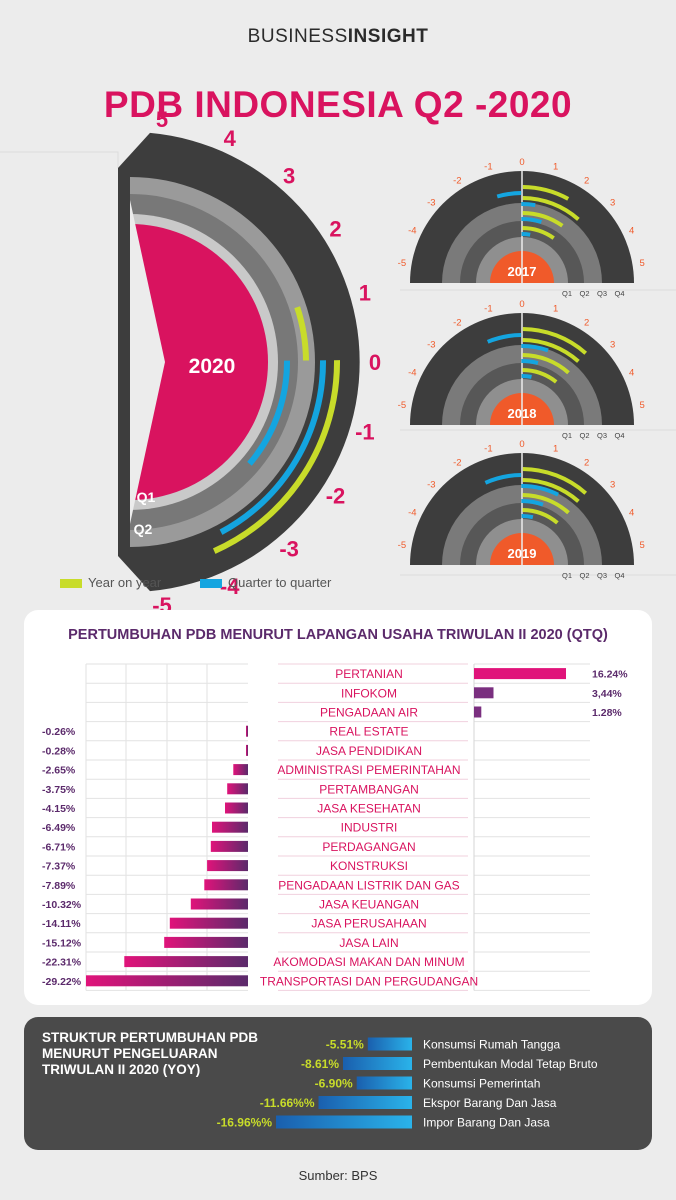  Describe the element at coordinates (59, 886) in the screenshot. I see `qtq-value-label: -7.89%` at that location.